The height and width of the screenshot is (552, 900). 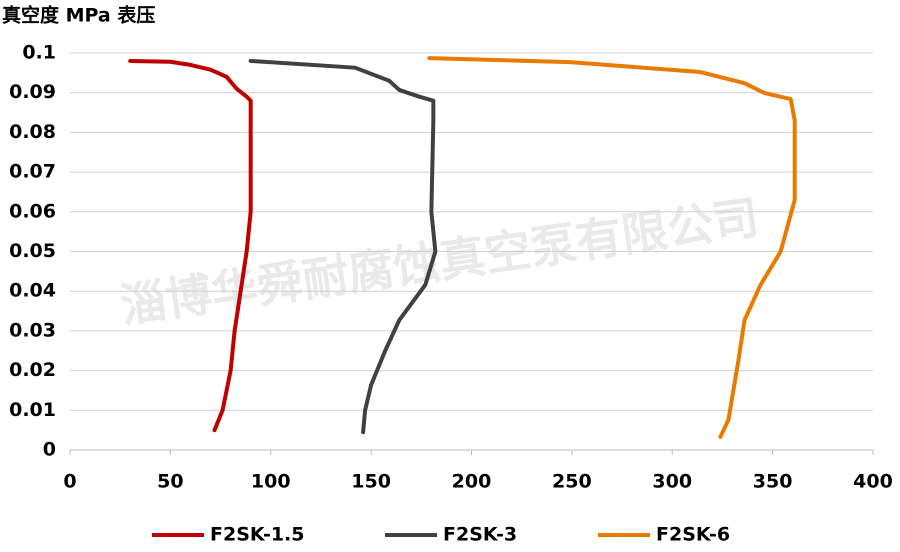 What do you see at coordinates (257, 535) in the screenshot?
I see `legend-label: F2SK-1.5` at bounding box center [257, 535].